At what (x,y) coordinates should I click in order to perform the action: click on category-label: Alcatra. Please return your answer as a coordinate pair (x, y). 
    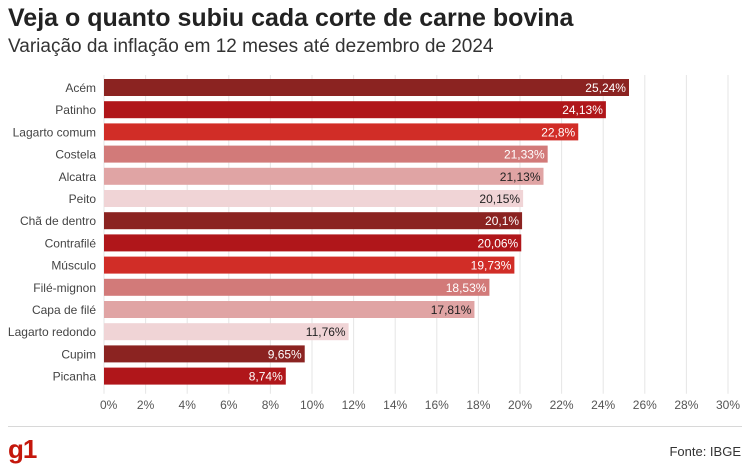
    Looking at the image, I should click on (78, 177).